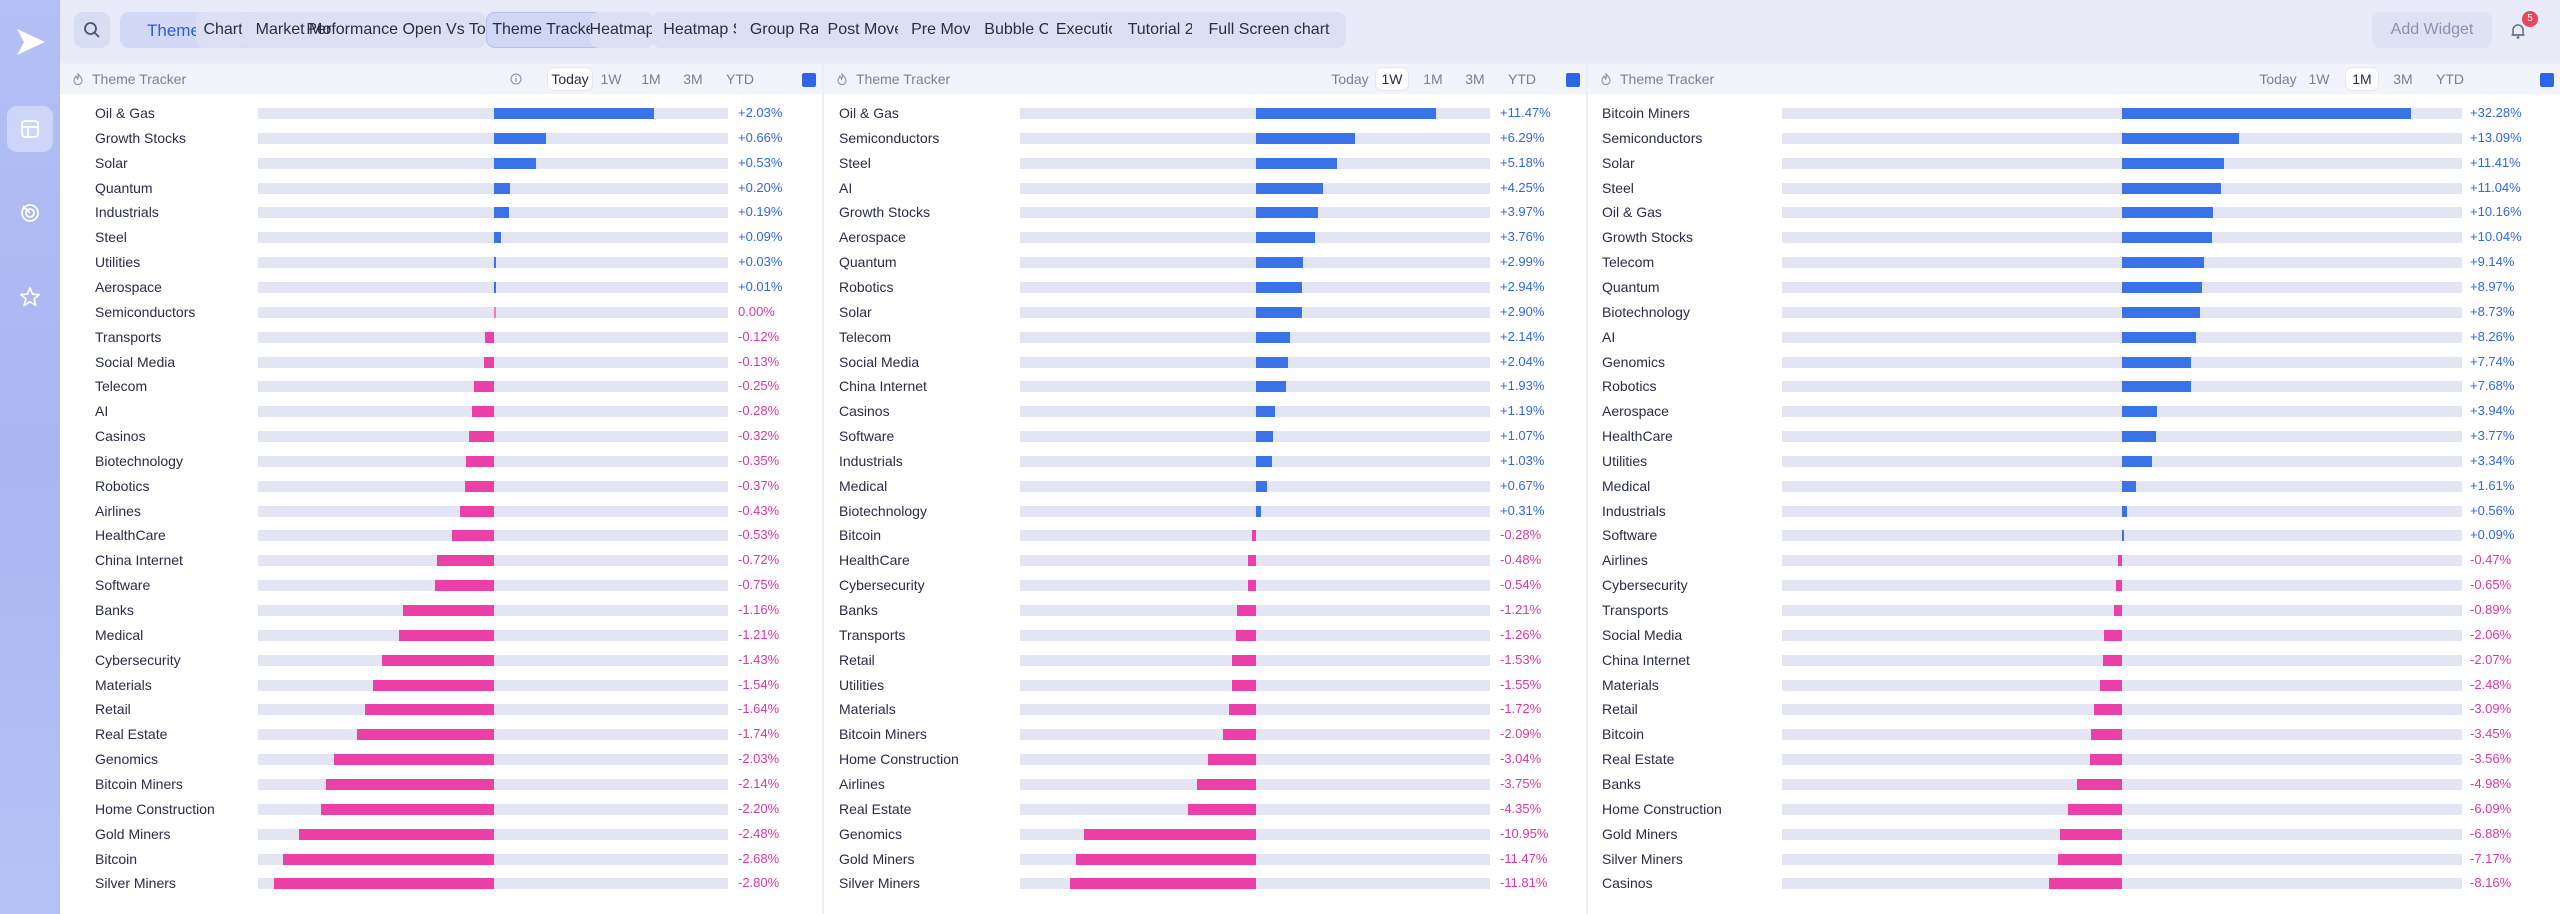  Describe the element at coordinates (30, 129) in the screenshot. I see `dashboard-nav-icon` at that location.